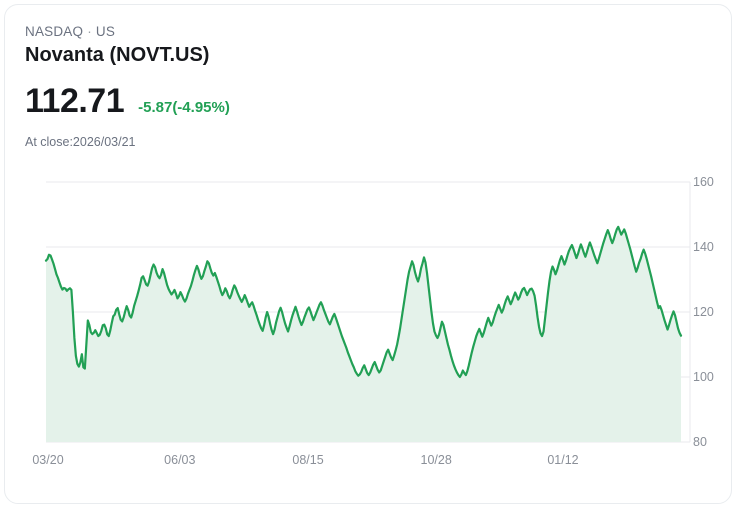 This screenshot has height=508, width=736. Describe the element at coordinates (105, 31) in the screenshot. I see `region-label: US` at that location.